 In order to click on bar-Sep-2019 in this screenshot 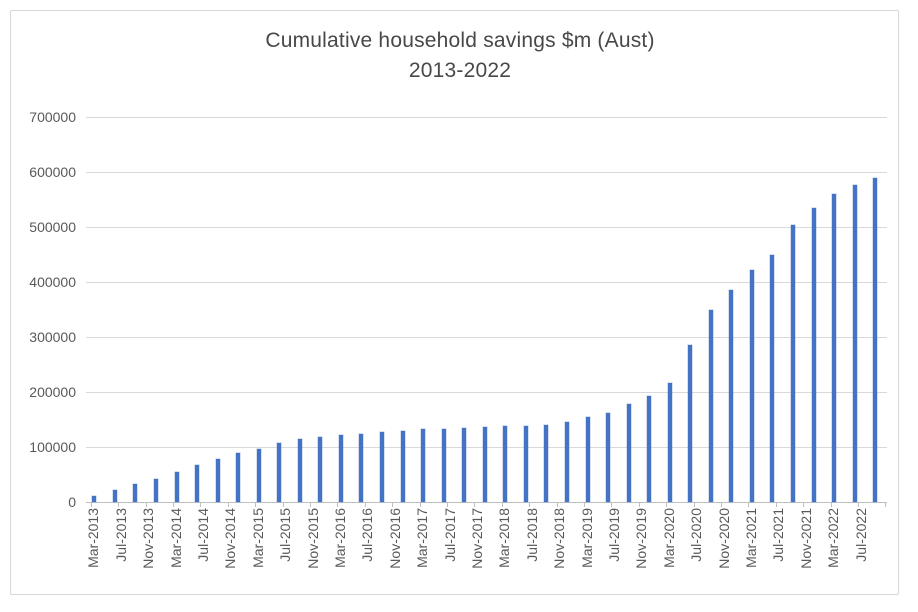, I will do `click(628, 453)`.